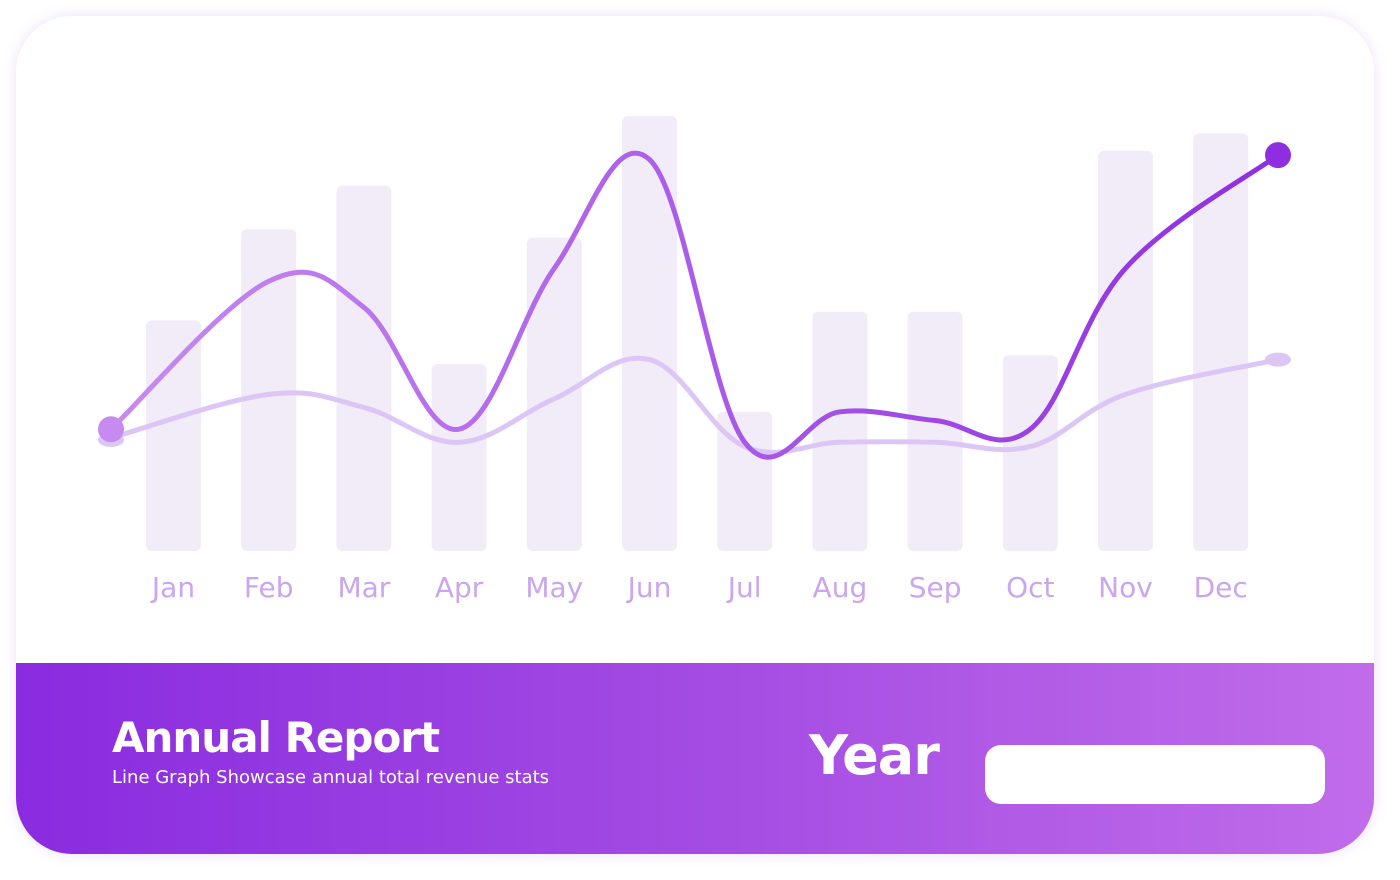 The width and height of the screenshot is (1400, 880). What do you see at coordinates (111, 429) in the screenshot?
I see `series-primary-start-point` at bounding box center [111, 429].